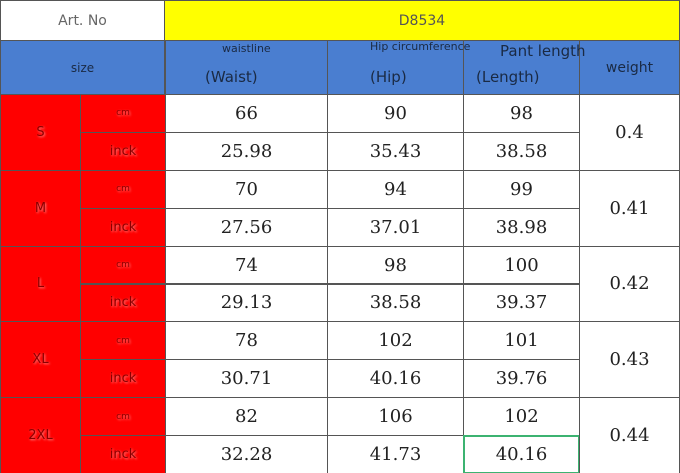 Image resolution: width=680 pixels, height=473 pixels. Describe the element at coordinates (246, 303) in the screenshot. I see `measurement: 29.13` at that location.